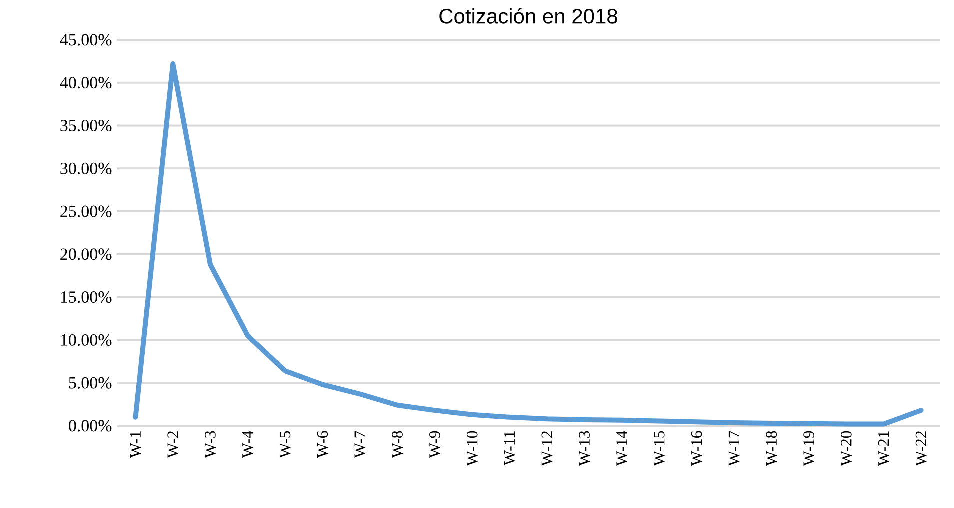  Describe the element at coordinates (734, 448) in the screenshot. I see `x-tick-label: W-17` at that location.